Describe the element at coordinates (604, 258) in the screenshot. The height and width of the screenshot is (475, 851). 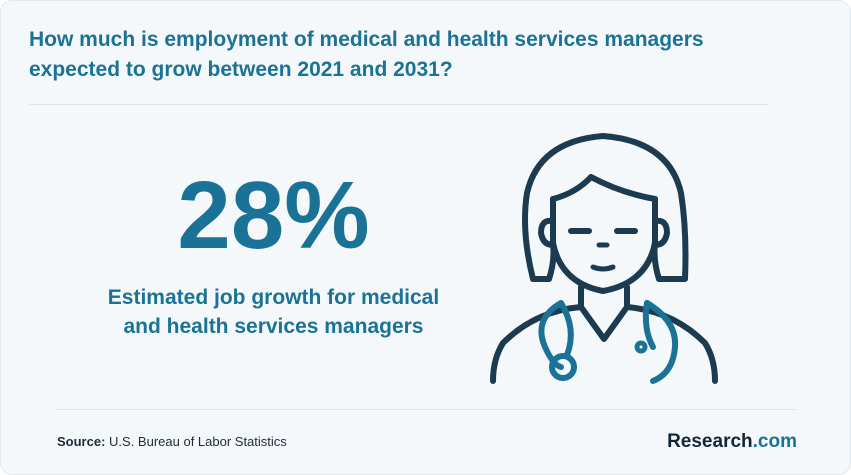
I see `doctor-with-stethoscope-icon` at that location.